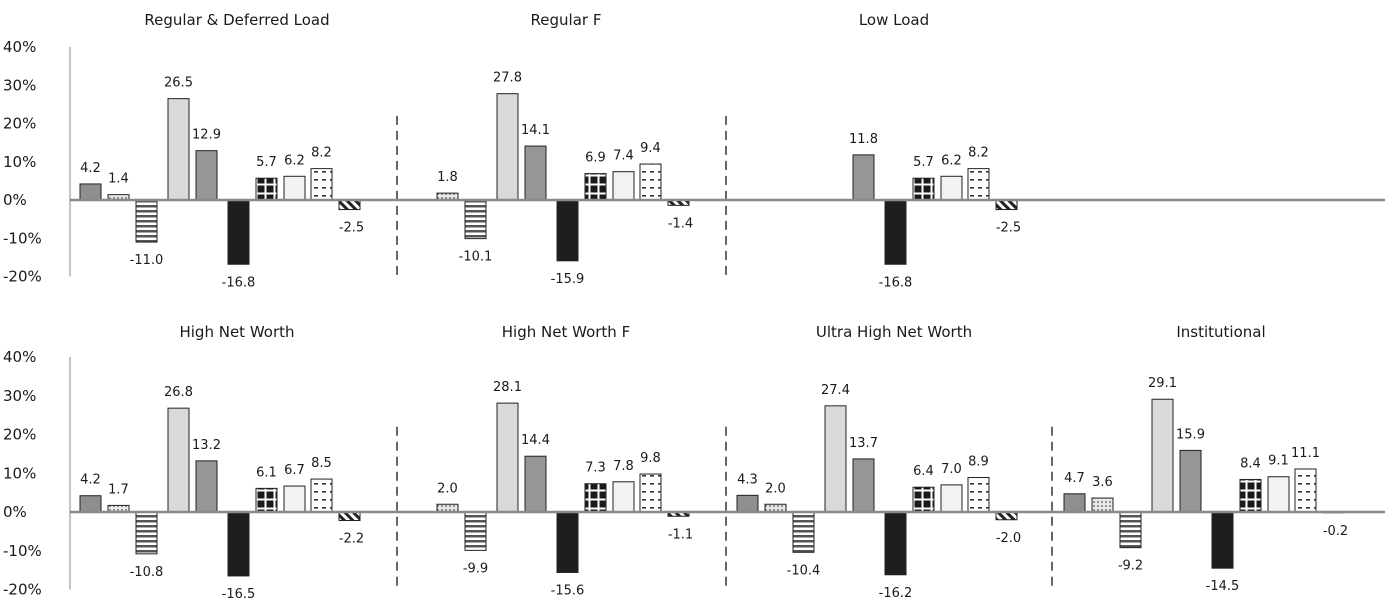 This screenshot has width=1388, height=598. I want to click on data-label: 26.5, so click(178, 83).